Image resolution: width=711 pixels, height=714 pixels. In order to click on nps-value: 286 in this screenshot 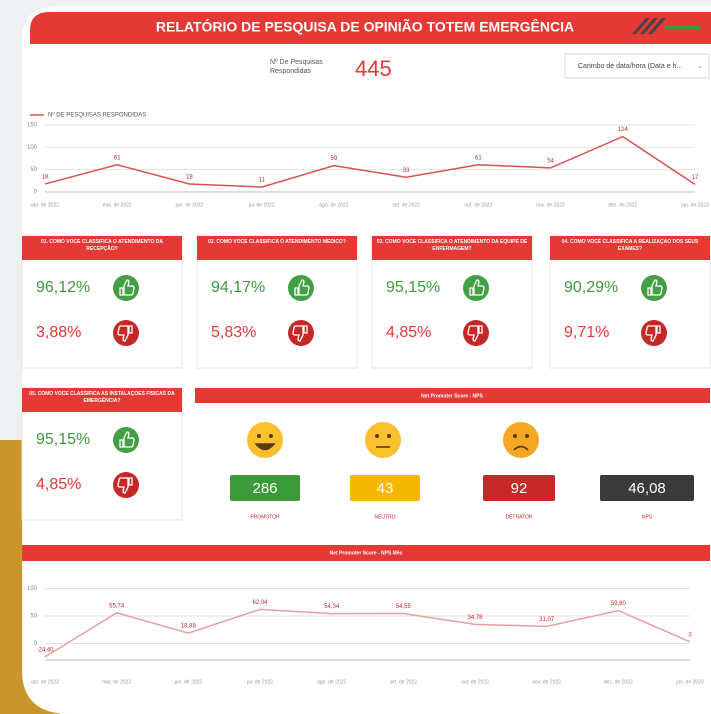, I will do `click(264, 488)`.